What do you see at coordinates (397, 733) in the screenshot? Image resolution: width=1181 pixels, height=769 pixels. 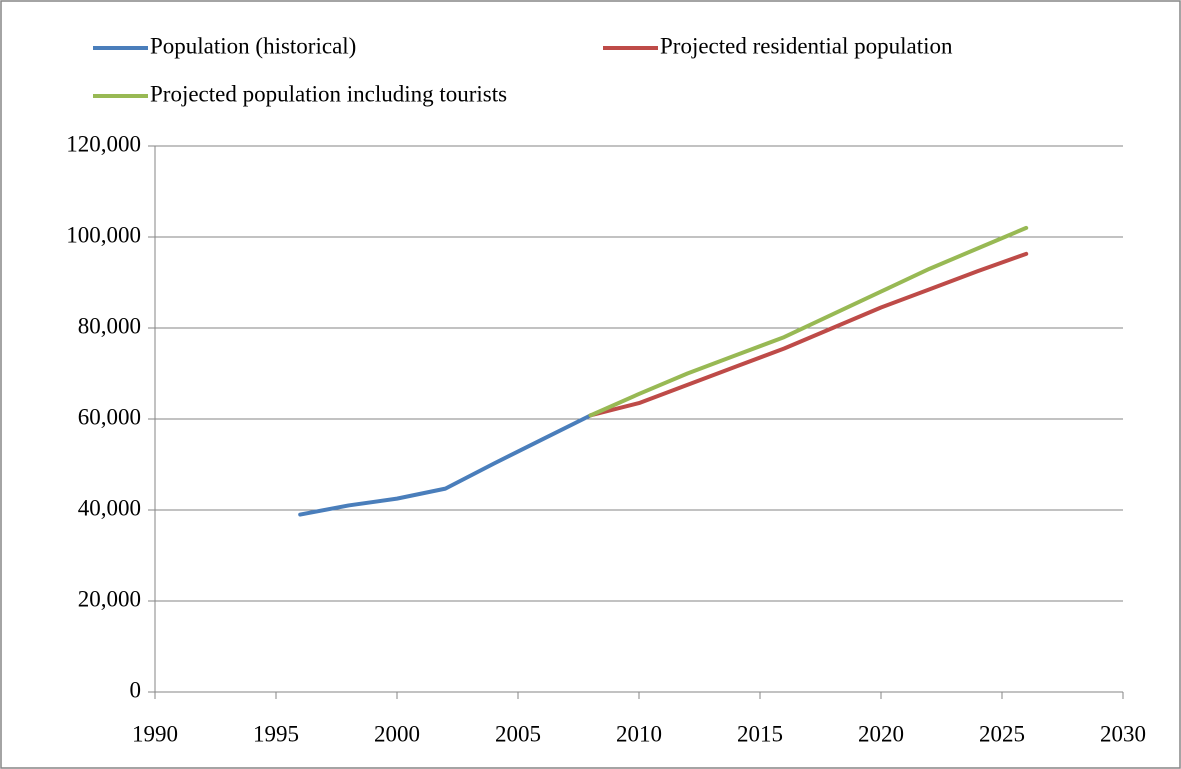 I see `x-tick-label: 2000` at bounding box center [397, 733].